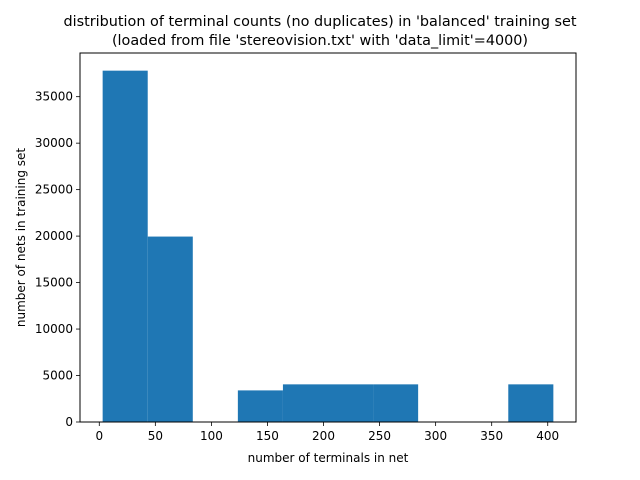 This screenshot has width=640, height=480. Describe the element at coordinates (379, 436) in the screenshot. I see `x-tick-label: 250` at that location.